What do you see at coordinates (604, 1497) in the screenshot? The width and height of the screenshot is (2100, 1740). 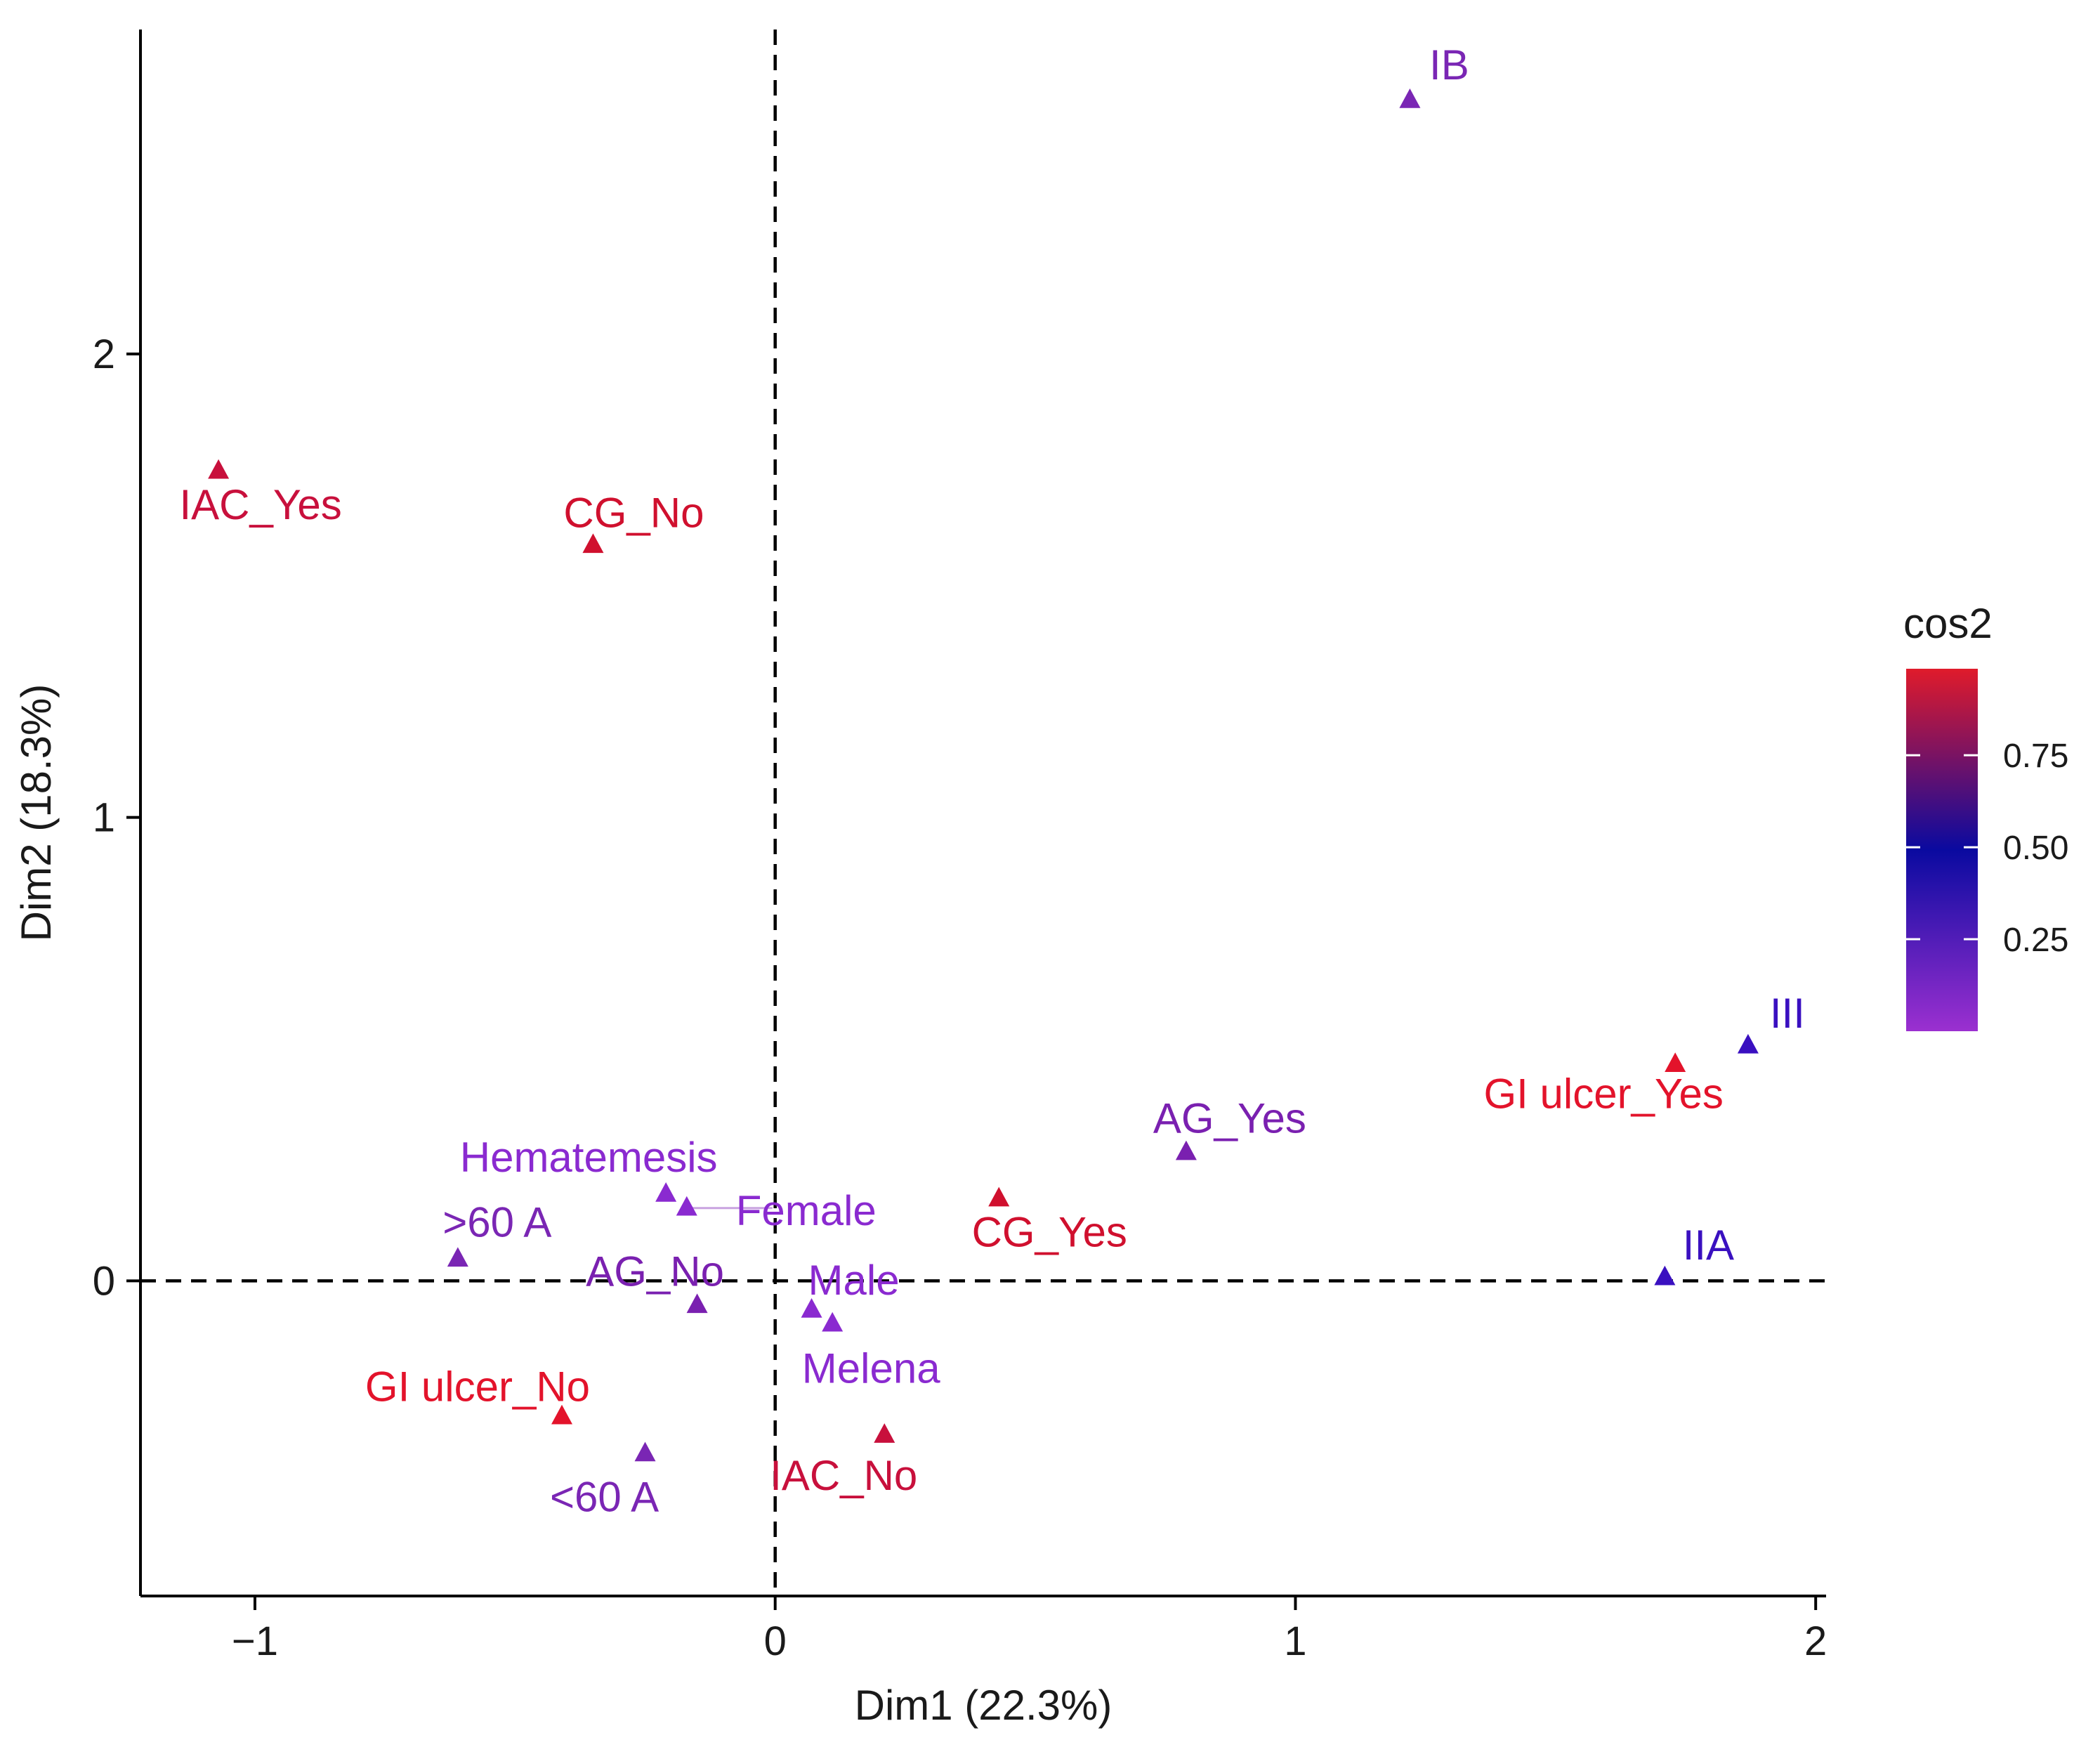 I see `point-label: <60 A` at bounding box center [604, 1497].